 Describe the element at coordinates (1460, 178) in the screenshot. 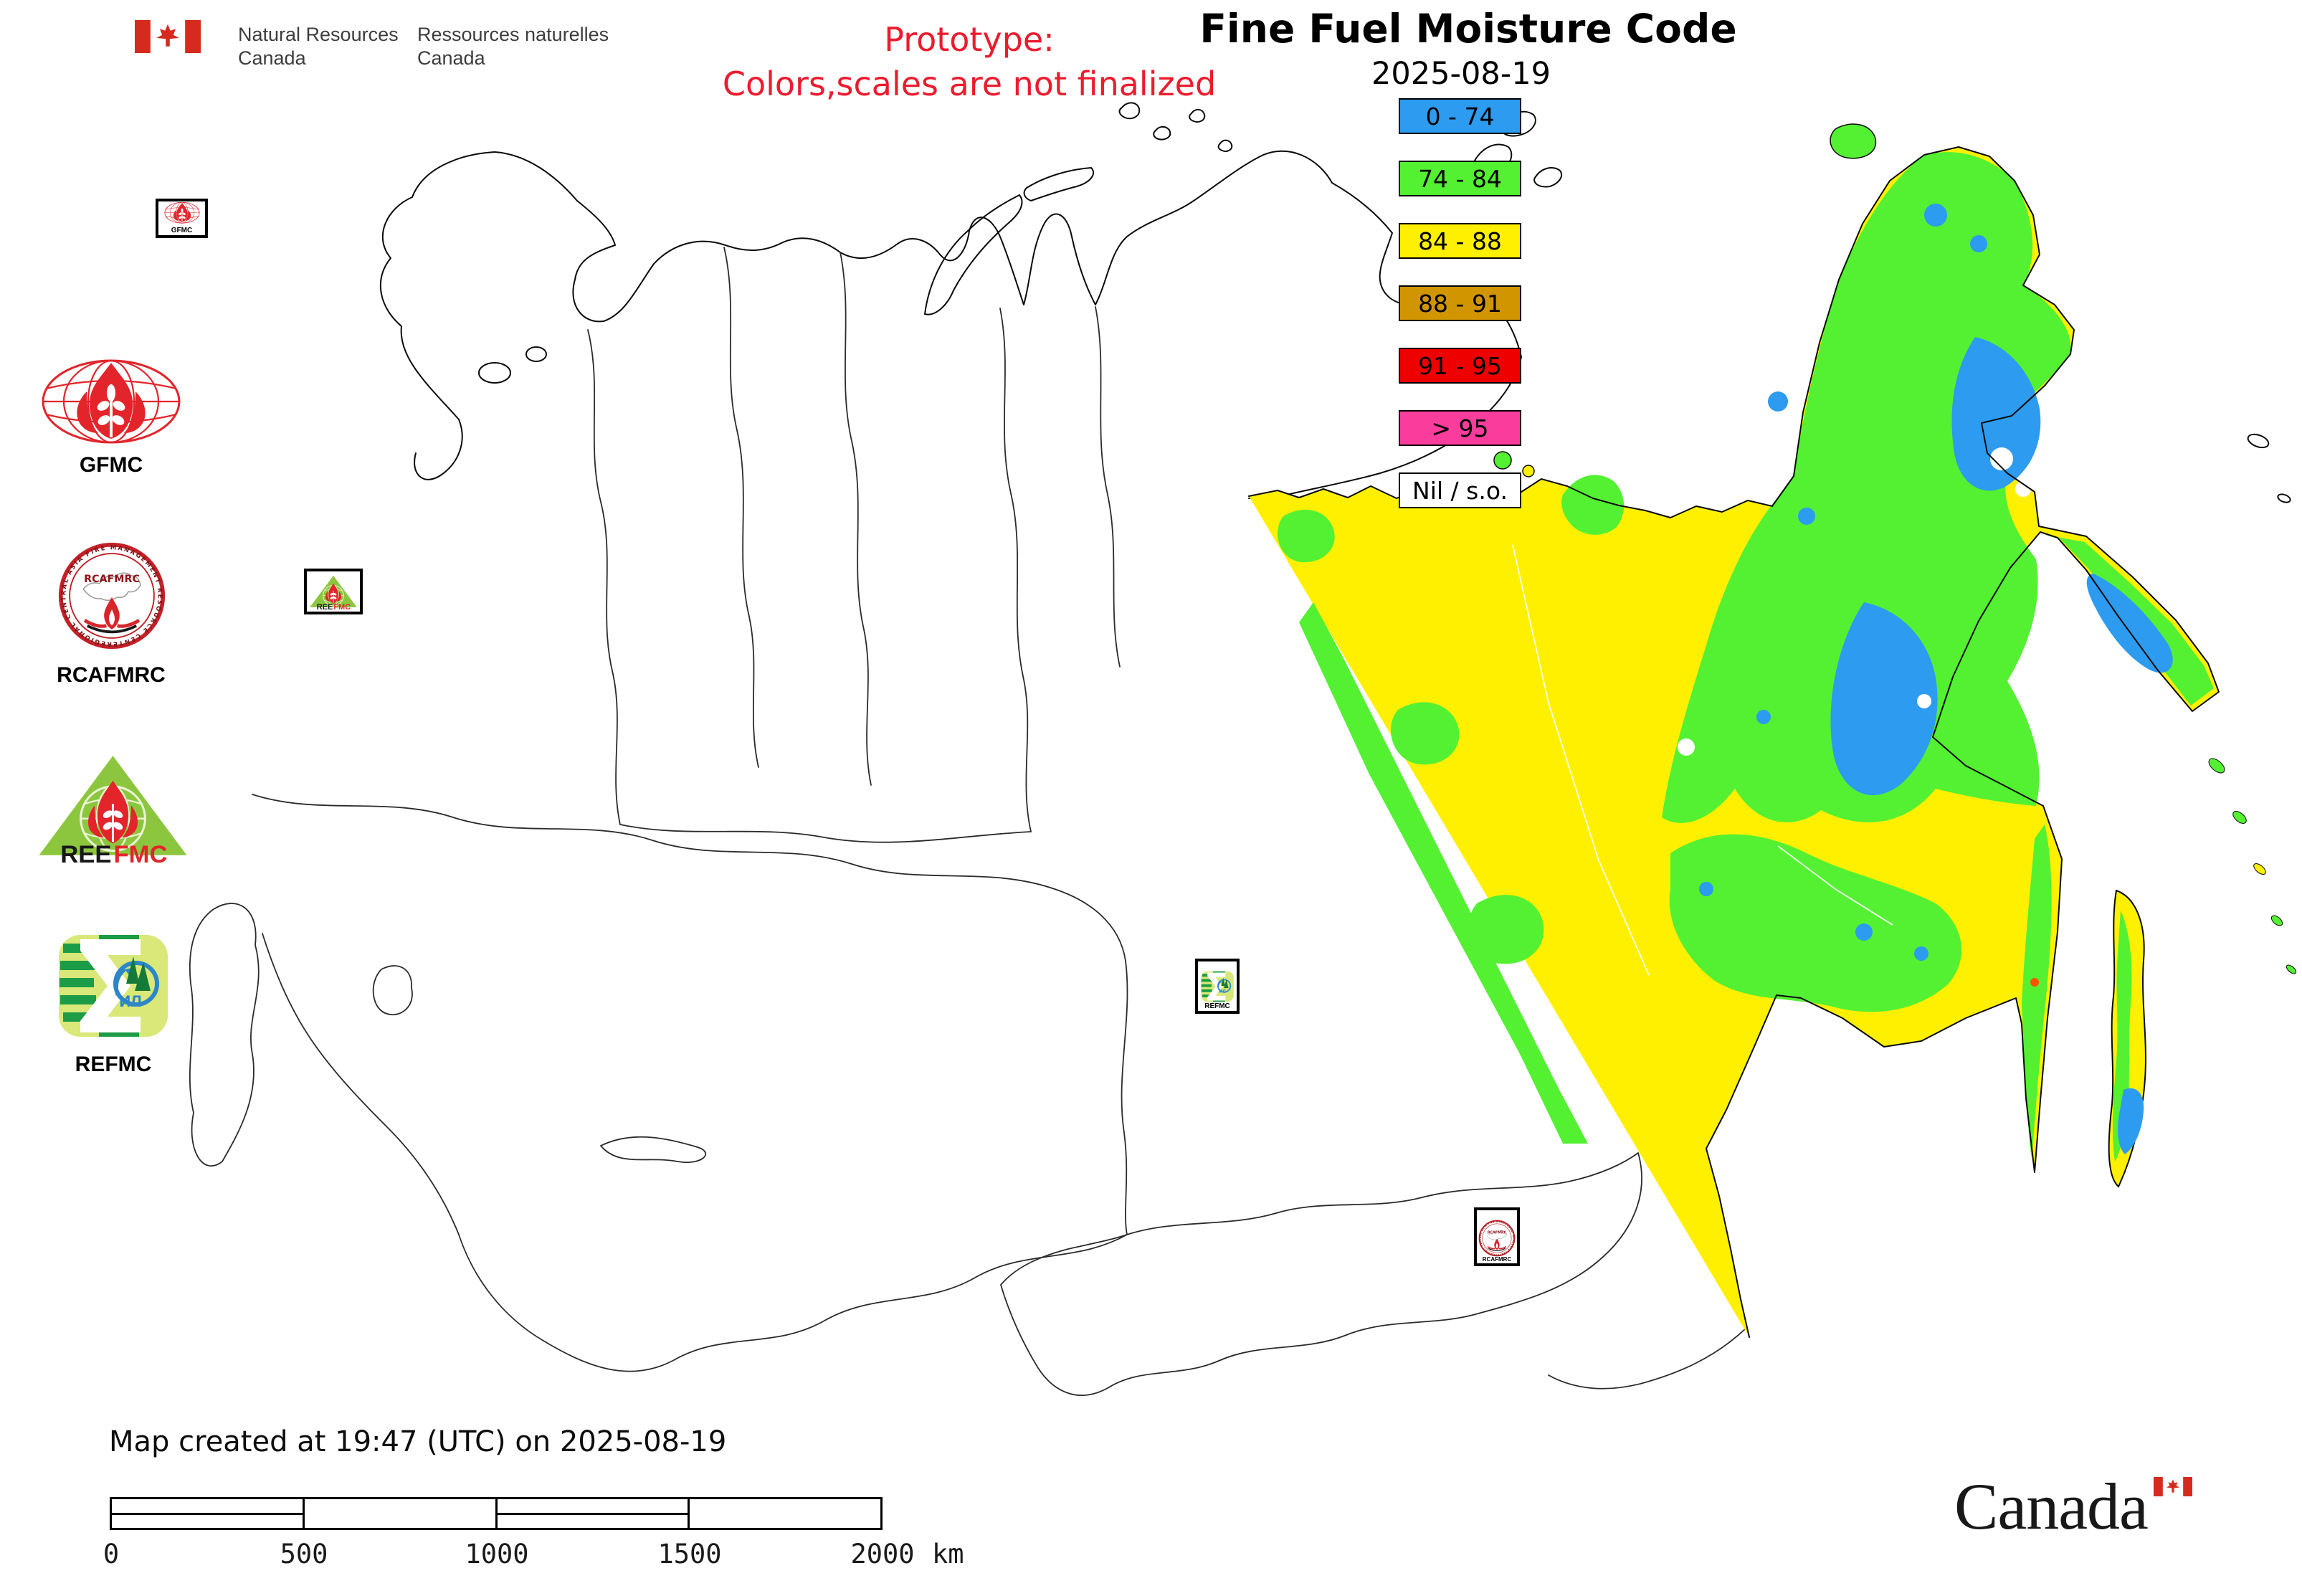

I see `legend-item-74-84: 74 - 84` at that location.